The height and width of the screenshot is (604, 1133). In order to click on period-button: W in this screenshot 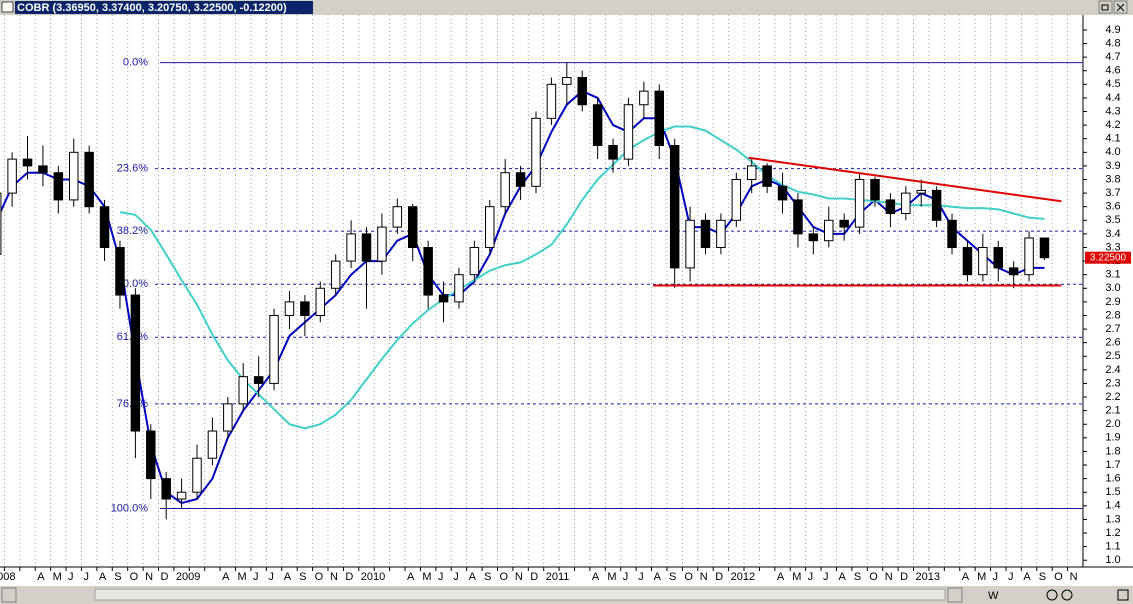, I will do `click(993, 596)`.